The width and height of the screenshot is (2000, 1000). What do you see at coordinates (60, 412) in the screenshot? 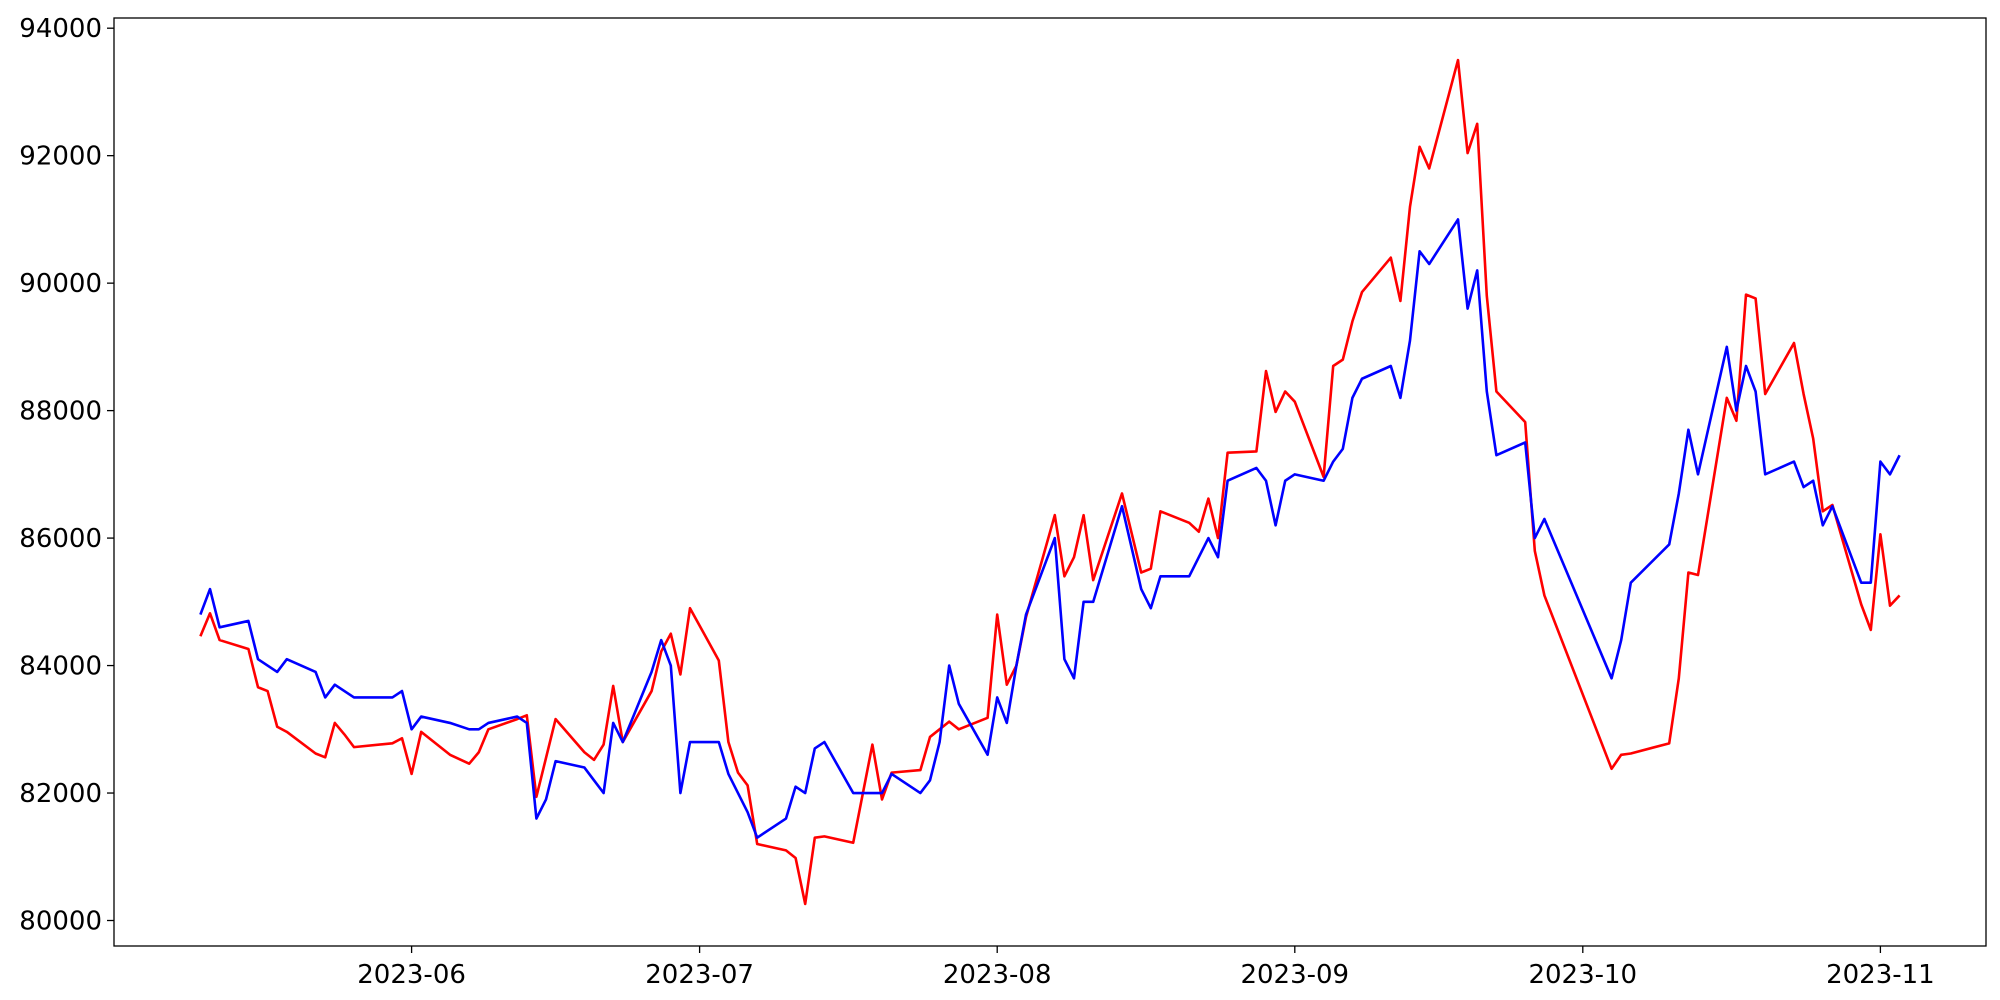
I see `y-tick-label: 88000` at bounding box center [60, 412].